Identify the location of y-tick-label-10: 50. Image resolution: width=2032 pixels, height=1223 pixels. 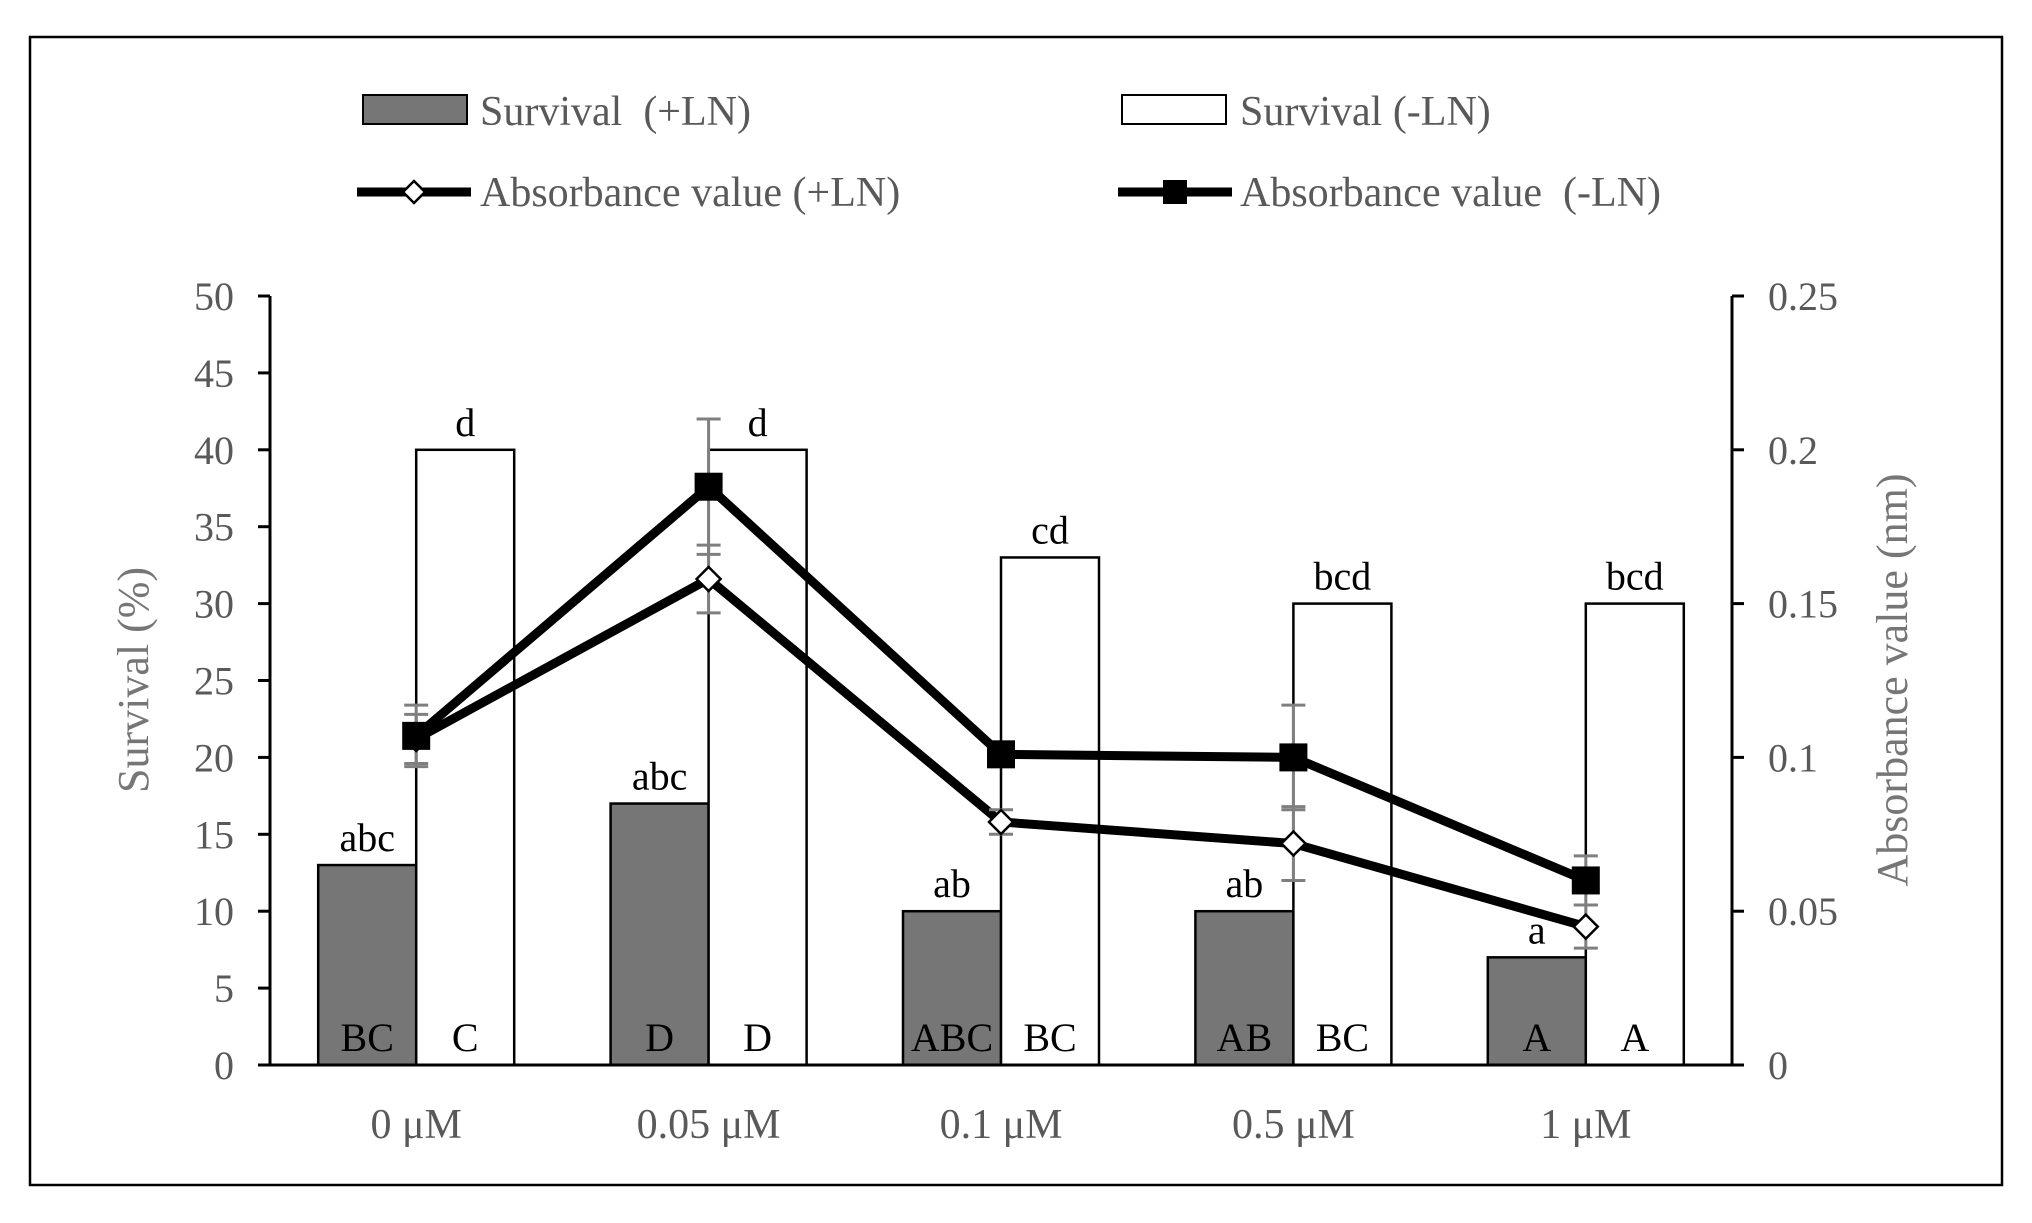
(214, 296).